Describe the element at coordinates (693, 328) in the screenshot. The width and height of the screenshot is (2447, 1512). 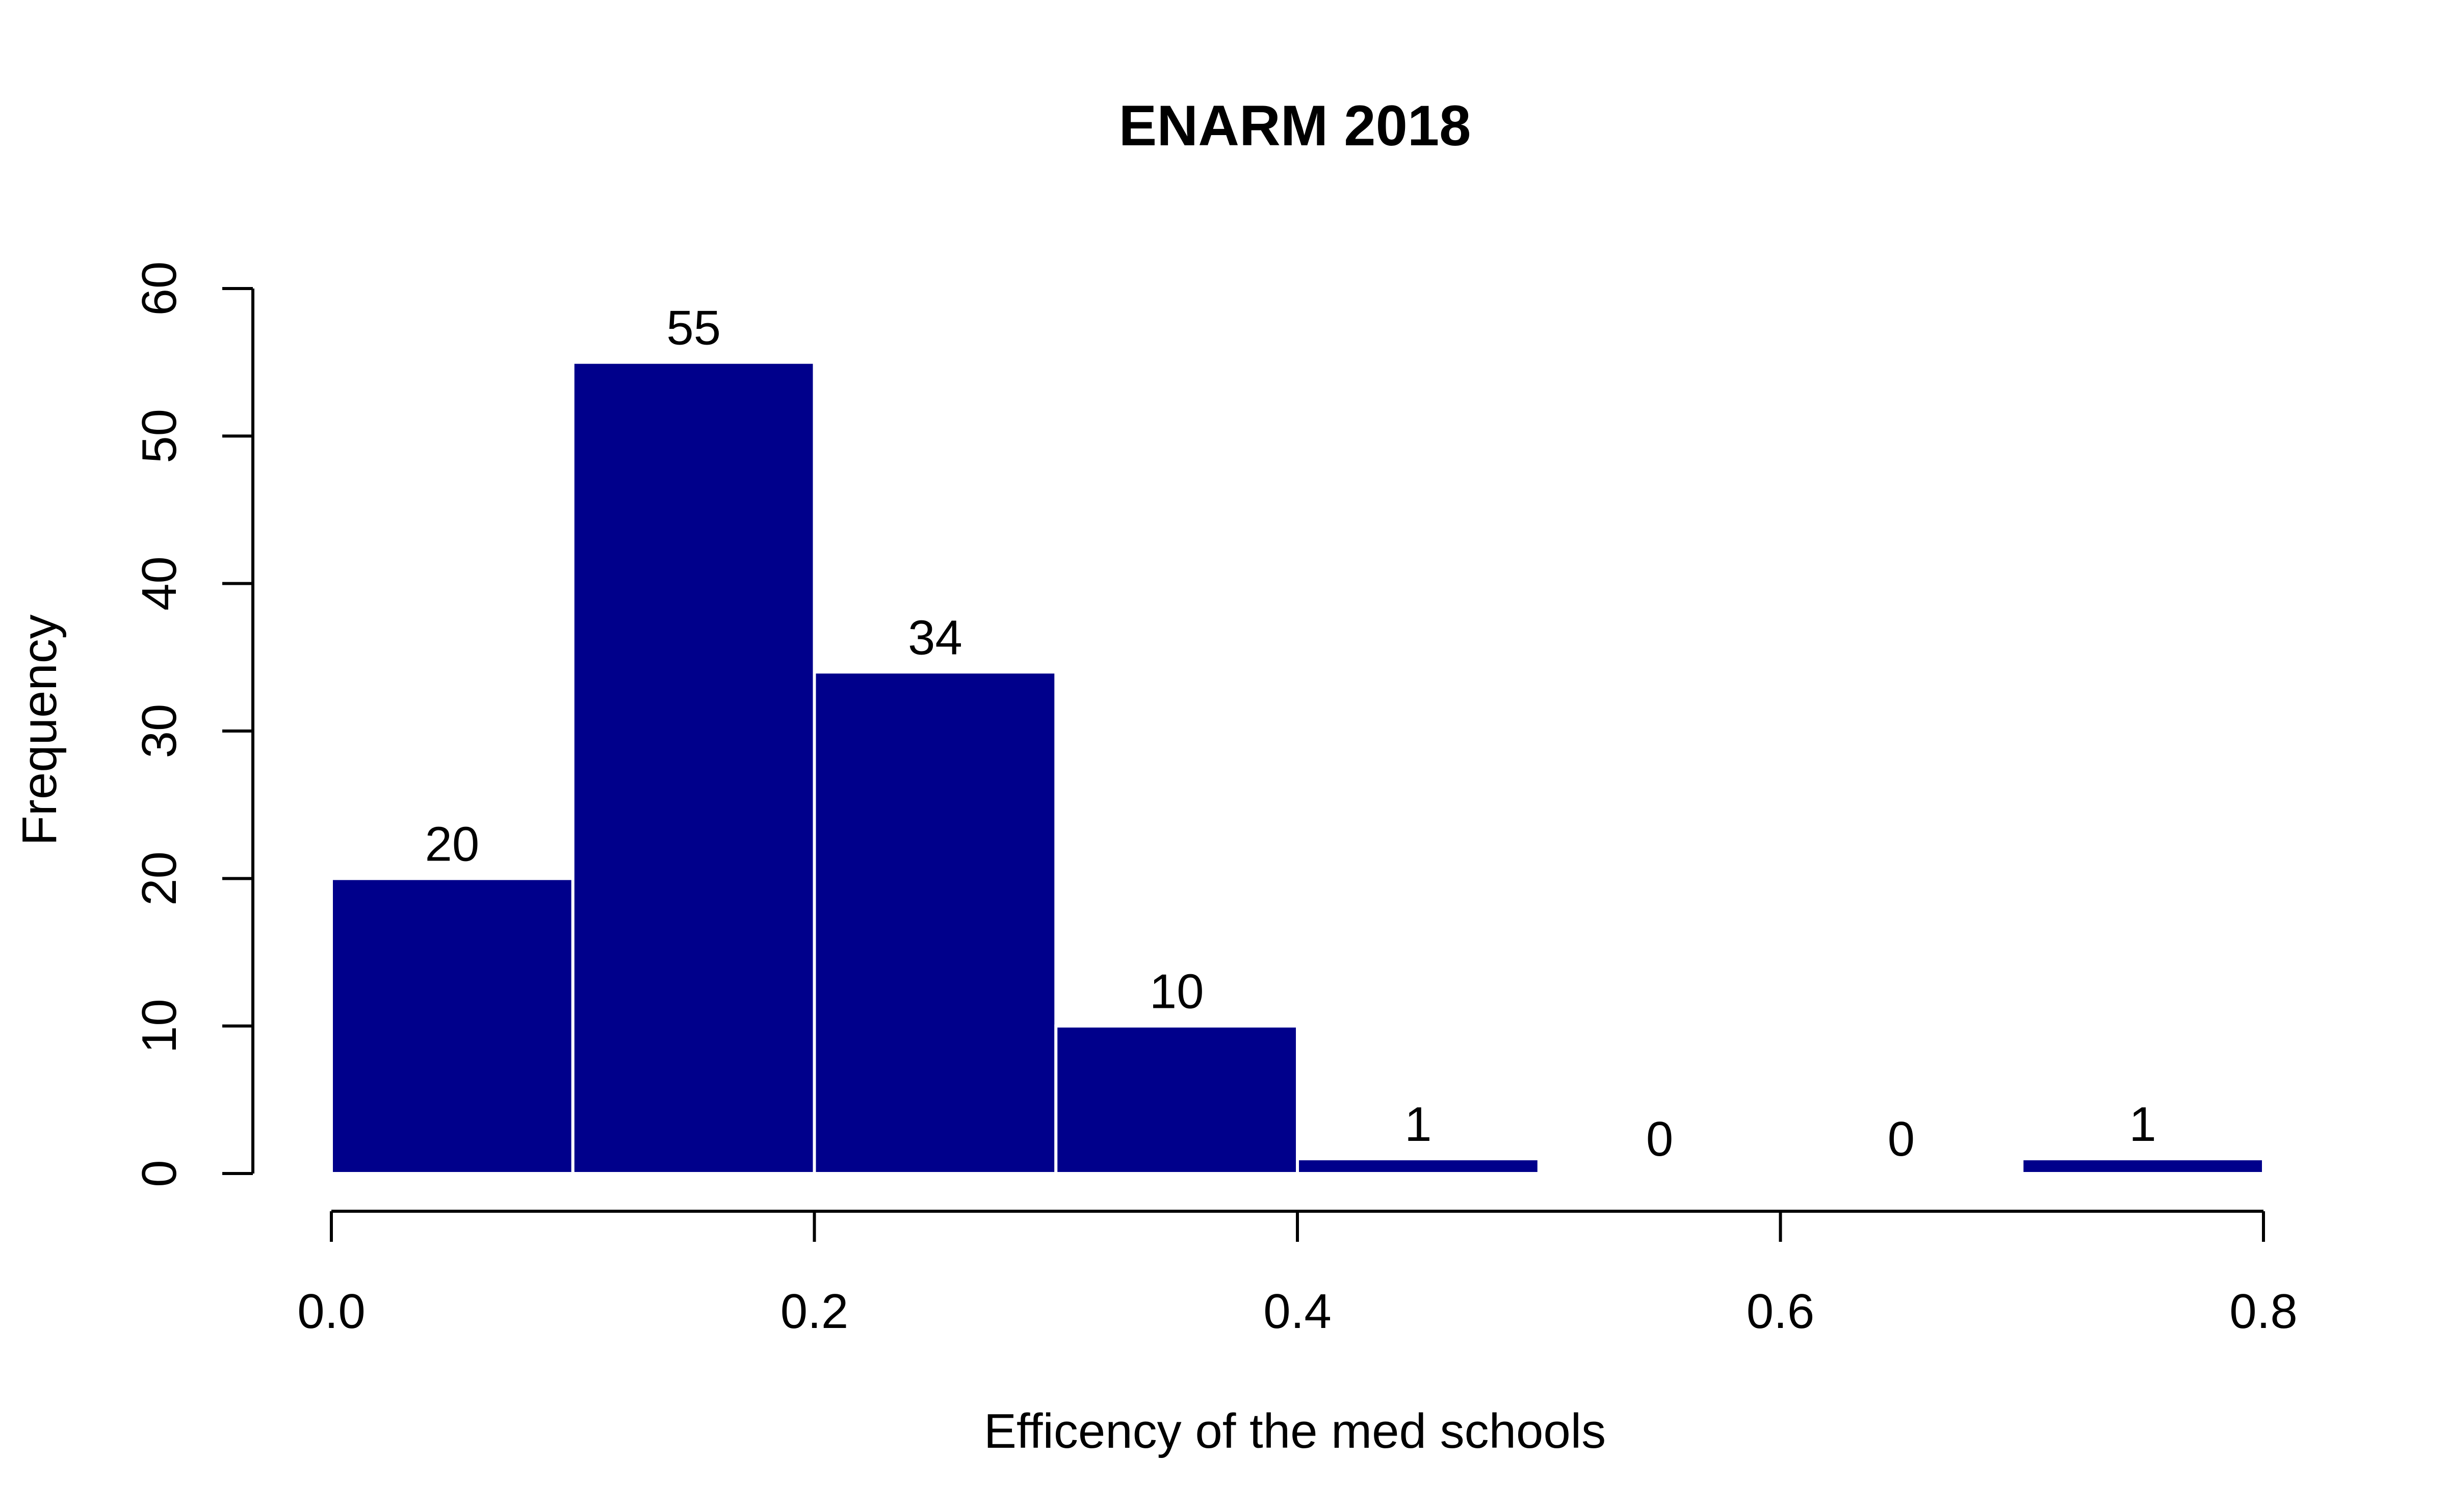
I see `bar-value-label: 55` at that location.